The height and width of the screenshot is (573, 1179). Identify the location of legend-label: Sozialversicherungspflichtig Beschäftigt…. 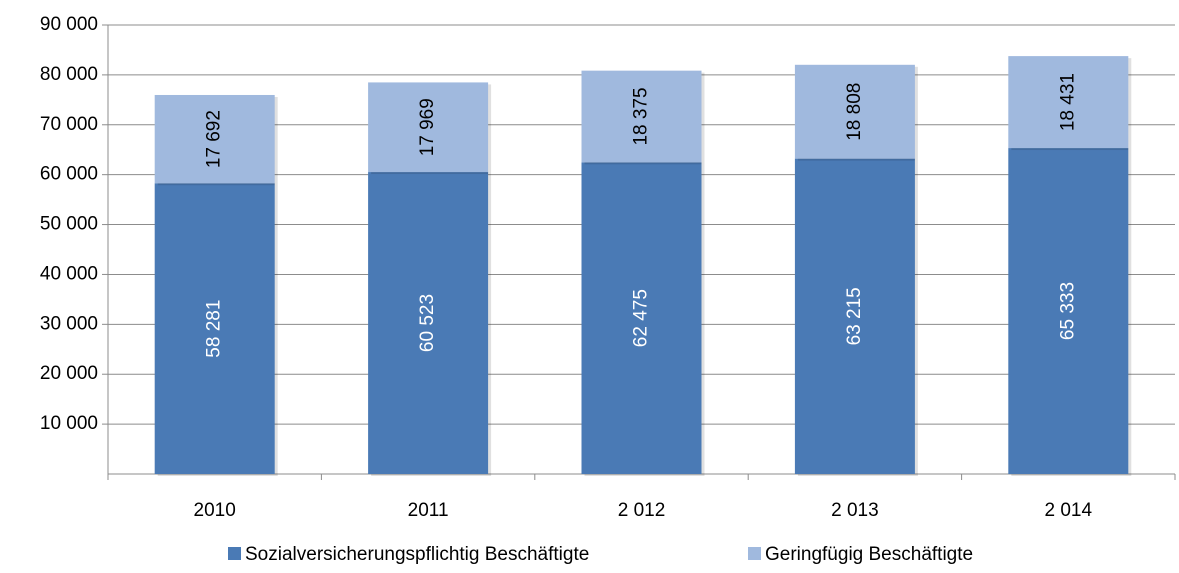
(417, 554).